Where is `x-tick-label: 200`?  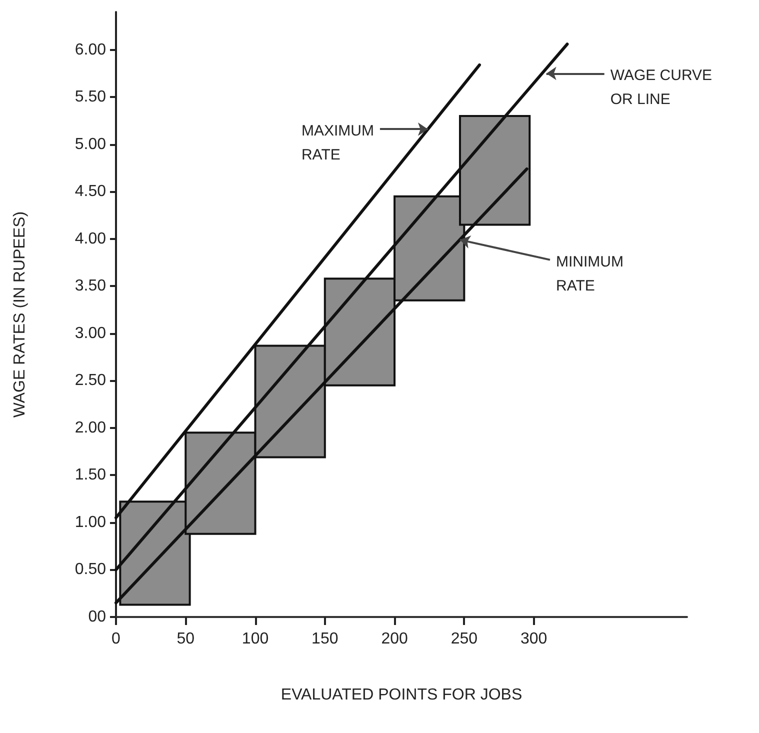
x-tick-label: 200 is located at coordinates (394, 639).